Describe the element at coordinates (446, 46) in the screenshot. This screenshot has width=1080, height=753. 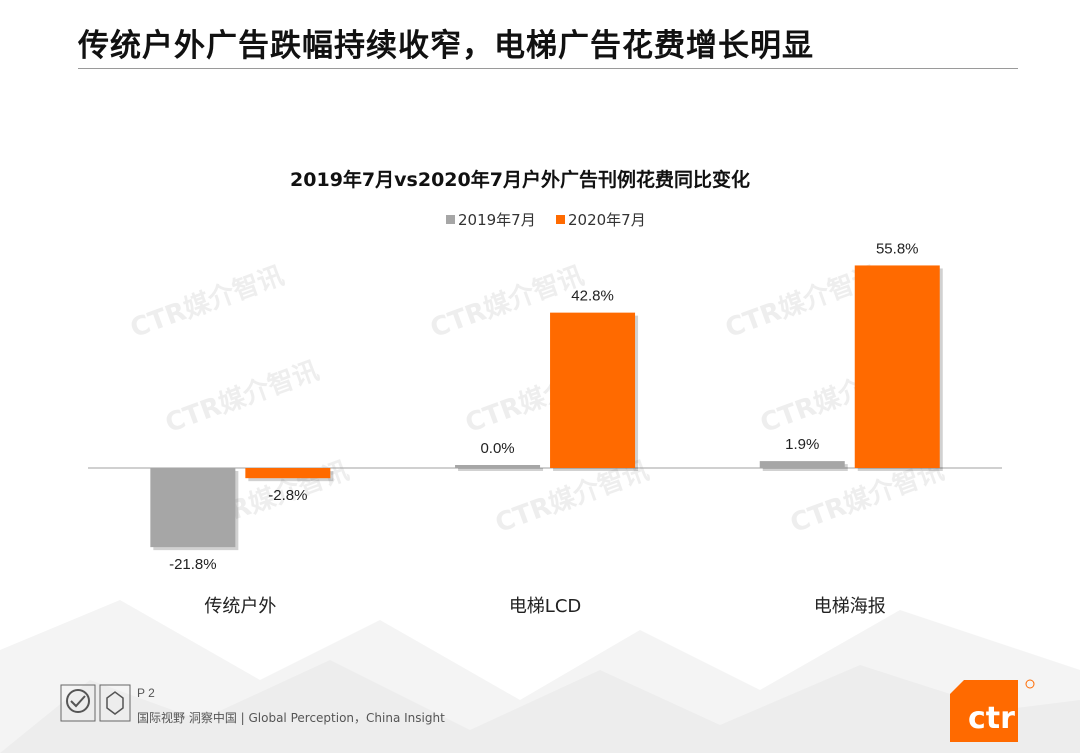
I see `page-title: 传统户外广告跌幅持续收窄，电梯广告花费增长明显` at that location.